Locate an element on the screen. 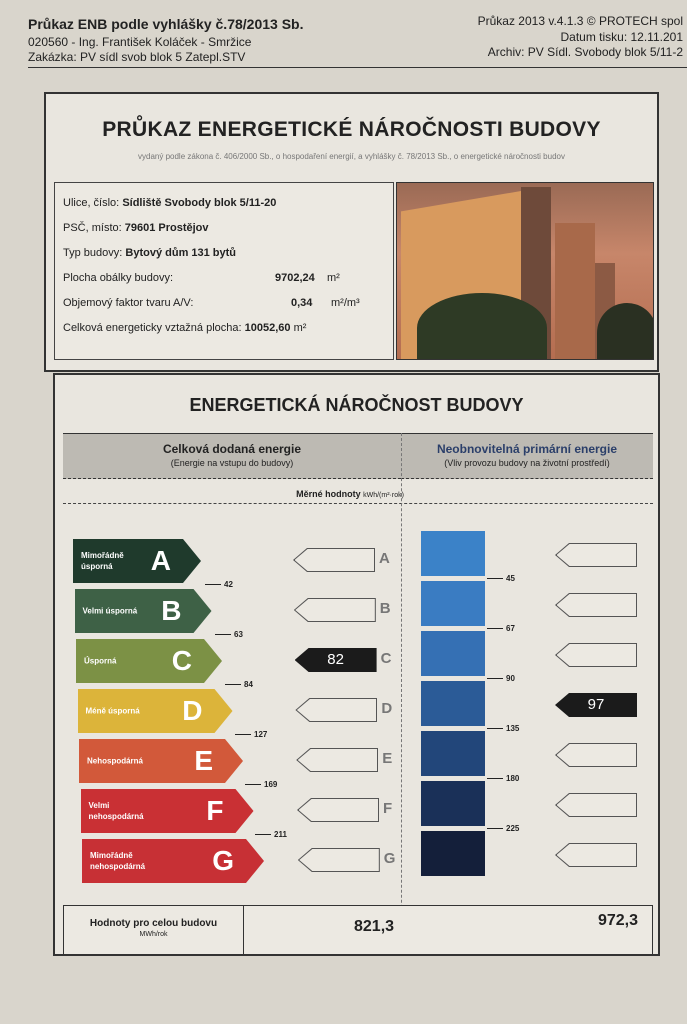 The image size is (687, 1024). info-label: Ulice, číslo: is located at coordinates (91, 203).